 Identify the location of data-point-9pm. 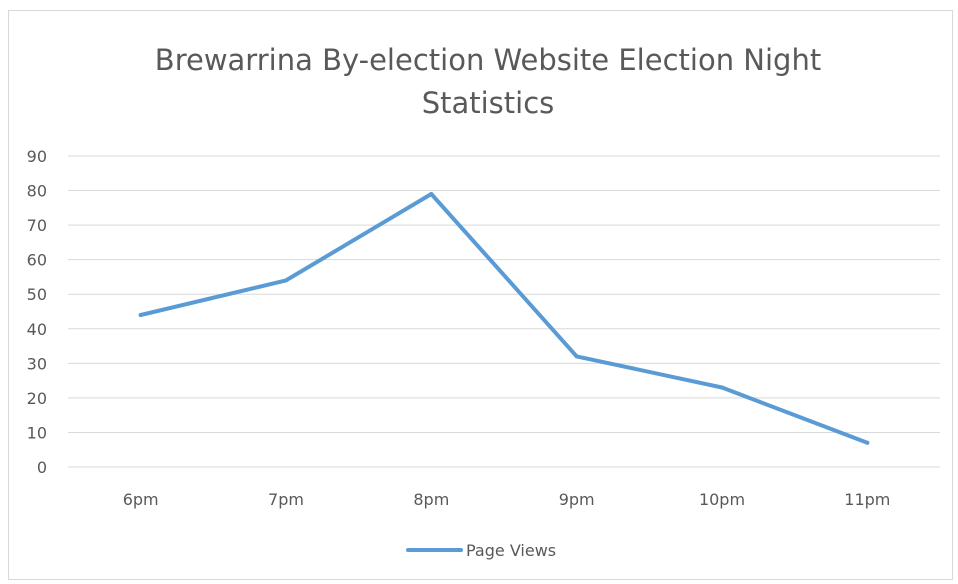
(576, 356).